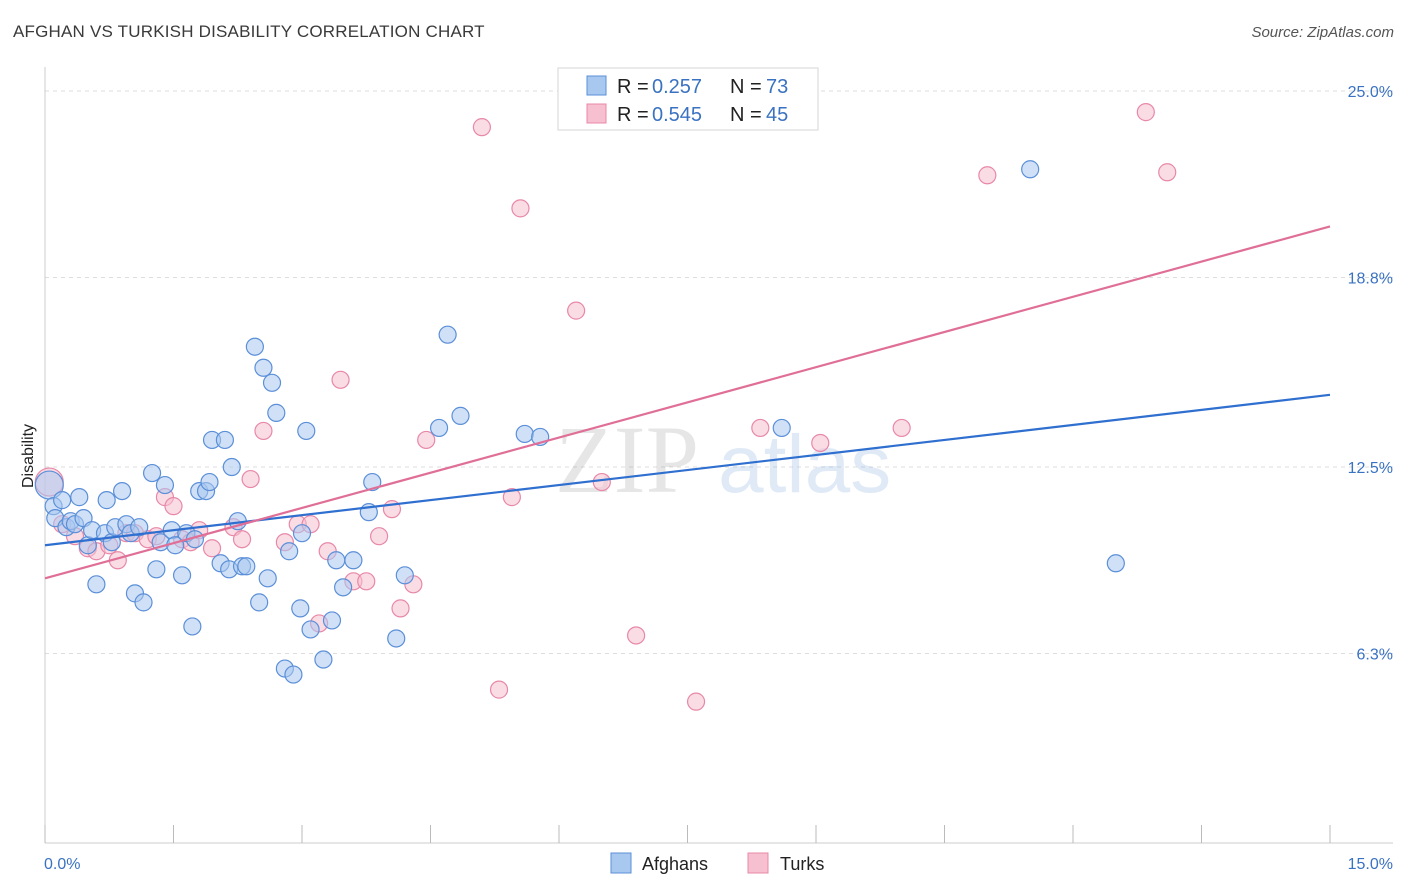 This screenshot has height=892, width=1406. I want to click on stats-legend: R = 0.257 N = 73 R = 0.545 N = 45, so click(688, 99).